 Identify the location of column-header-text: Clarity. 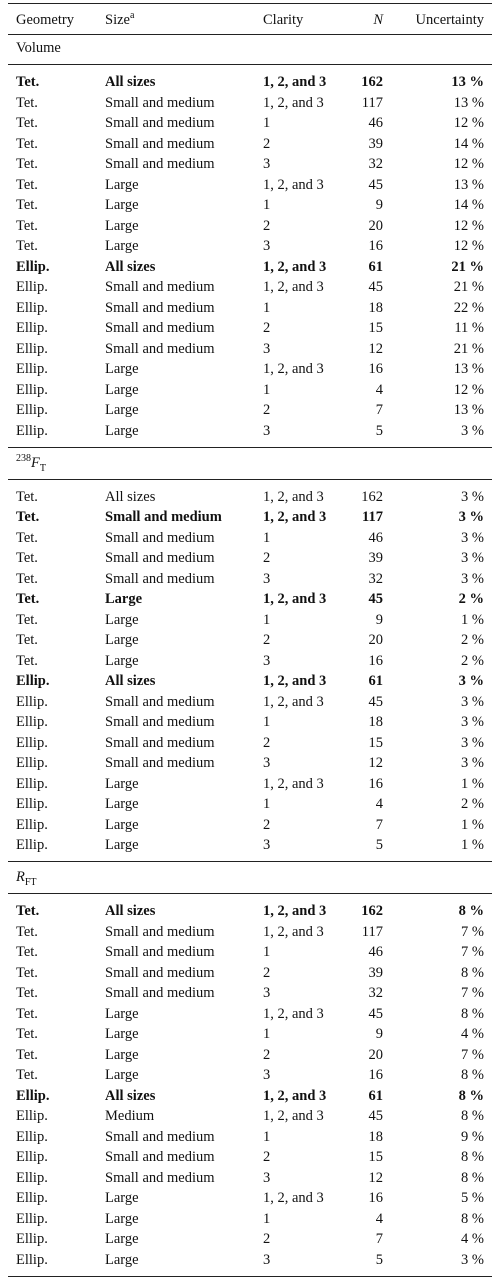
(283, 20).